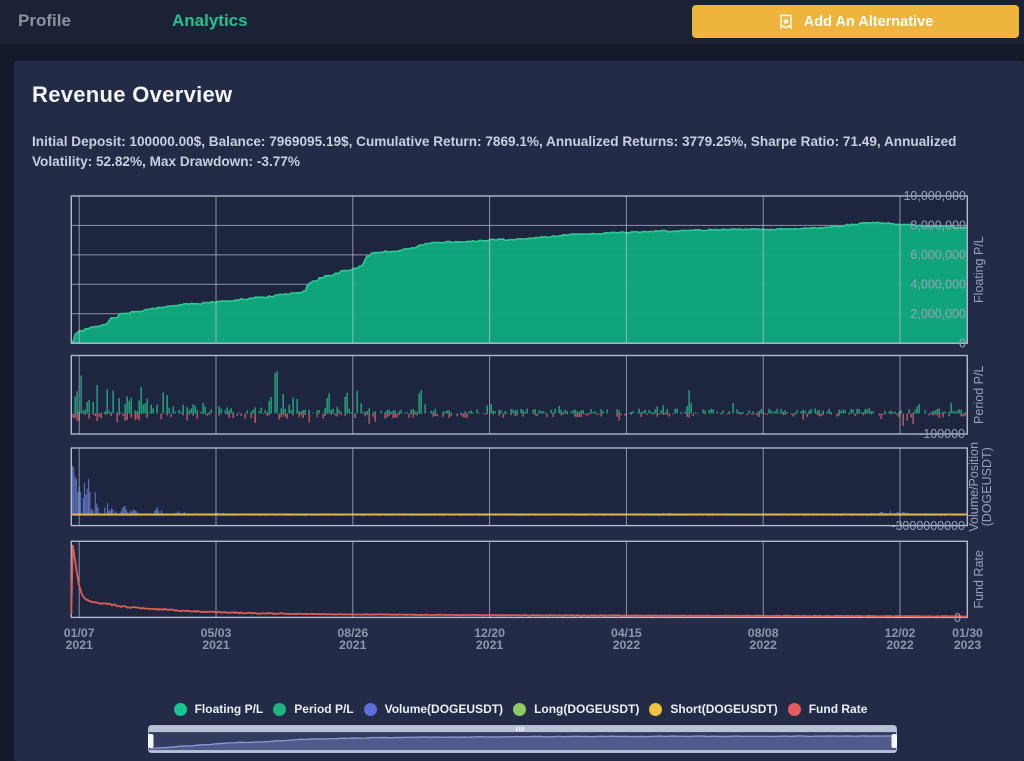  I want to click on svg-text: 01/30, so click(967, 633).